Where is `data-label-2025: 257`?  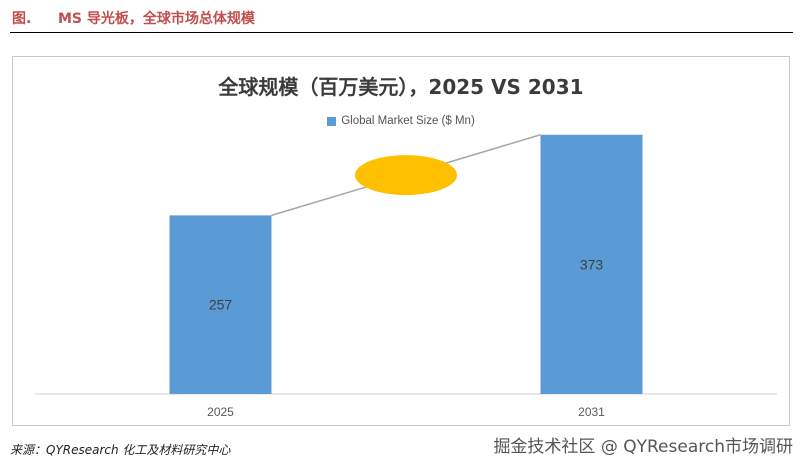
data-label-2025: 257 is located at coordinates (221, 305).